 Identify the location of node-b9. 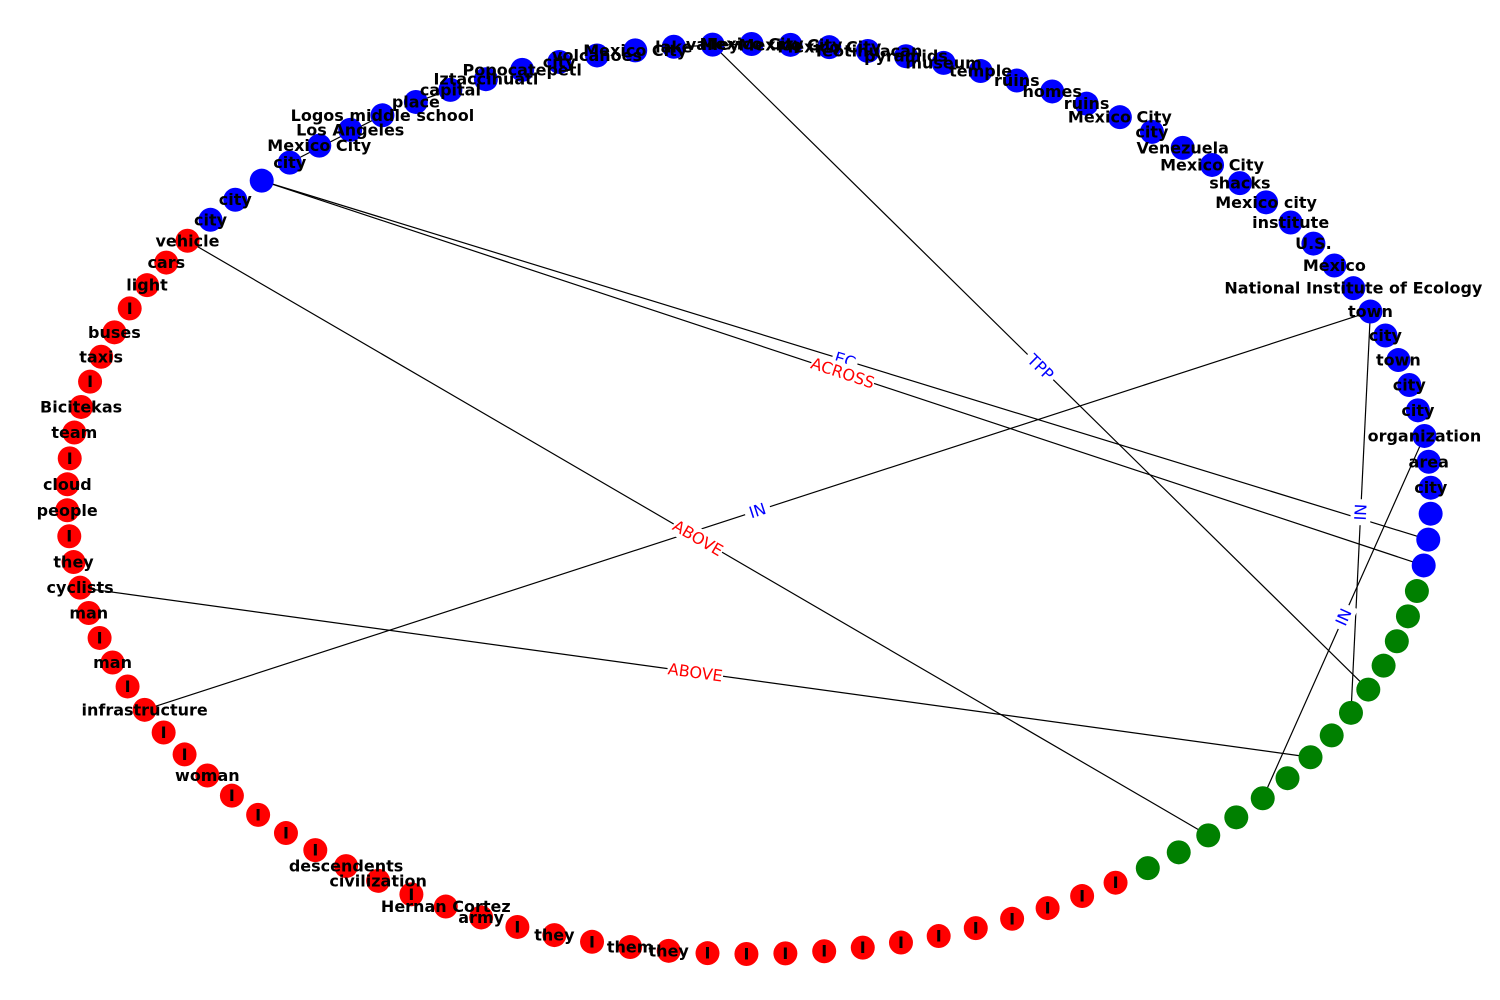
(1119, 117).